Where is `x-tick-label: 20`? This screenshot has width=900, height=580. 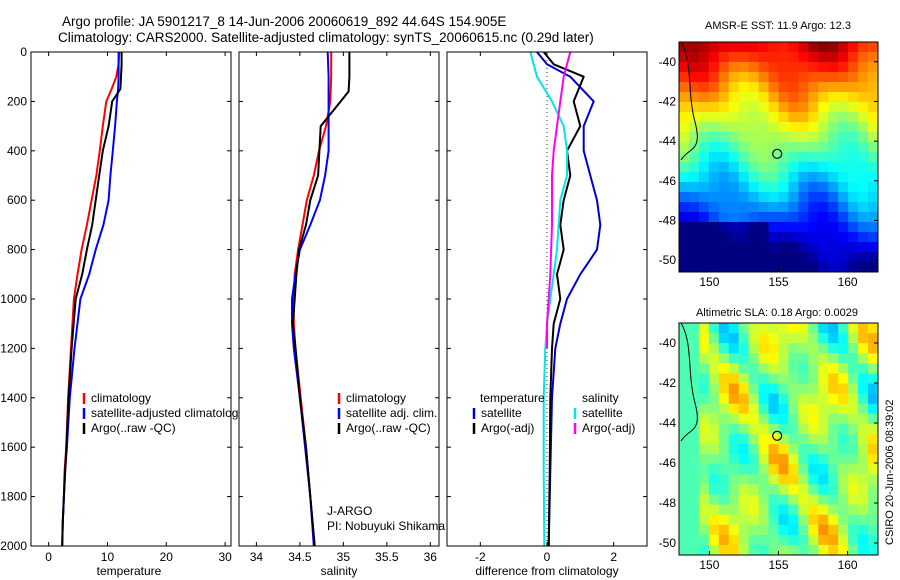 x-tick-label: 20 is located at coordinates (167, 557).